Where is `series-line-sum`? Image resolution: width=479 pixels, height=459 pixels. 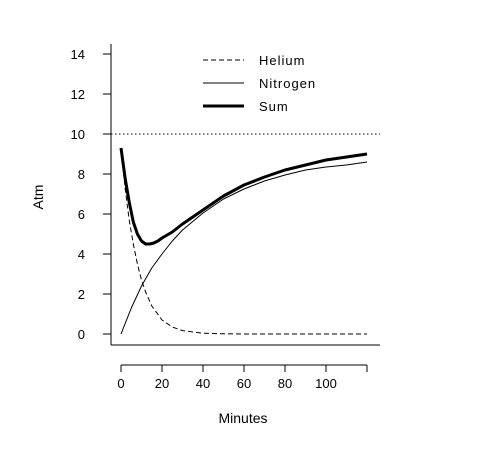 series-line-sum is located at coordinates (243, 196).